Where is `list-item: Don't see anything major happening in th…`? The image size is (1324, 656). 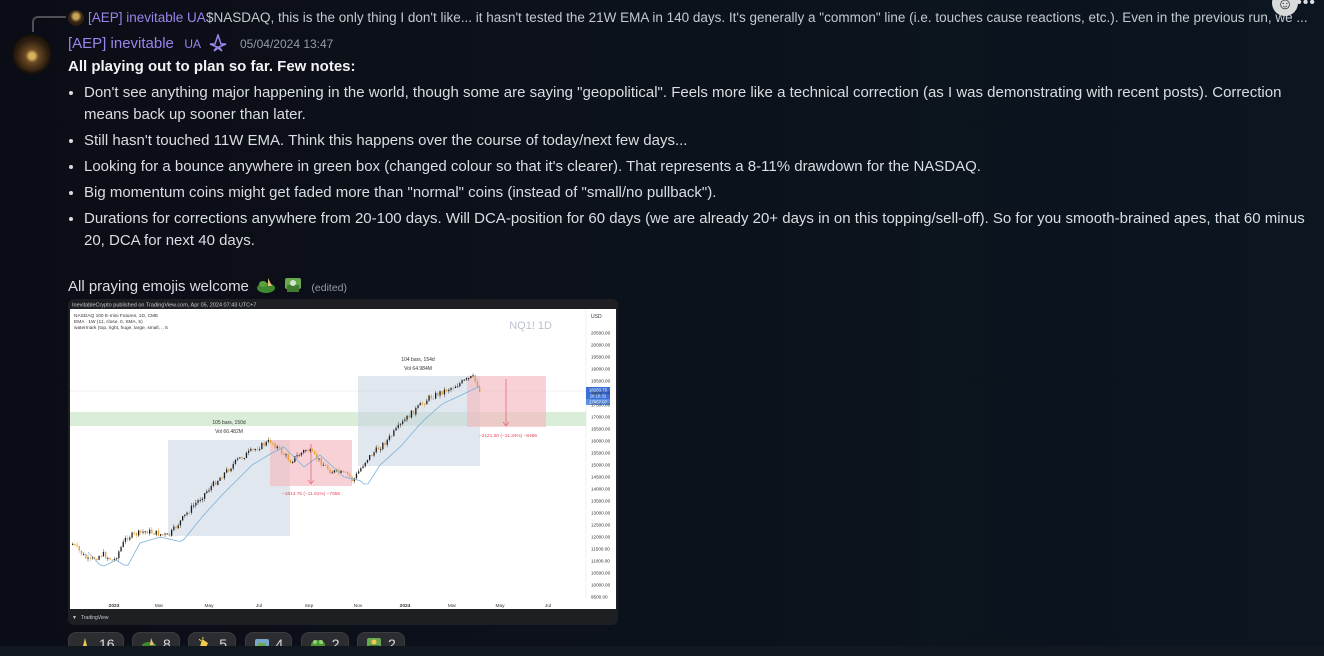
list-item: Don't see anything major happening in th… is located at coordinates (696, 104).